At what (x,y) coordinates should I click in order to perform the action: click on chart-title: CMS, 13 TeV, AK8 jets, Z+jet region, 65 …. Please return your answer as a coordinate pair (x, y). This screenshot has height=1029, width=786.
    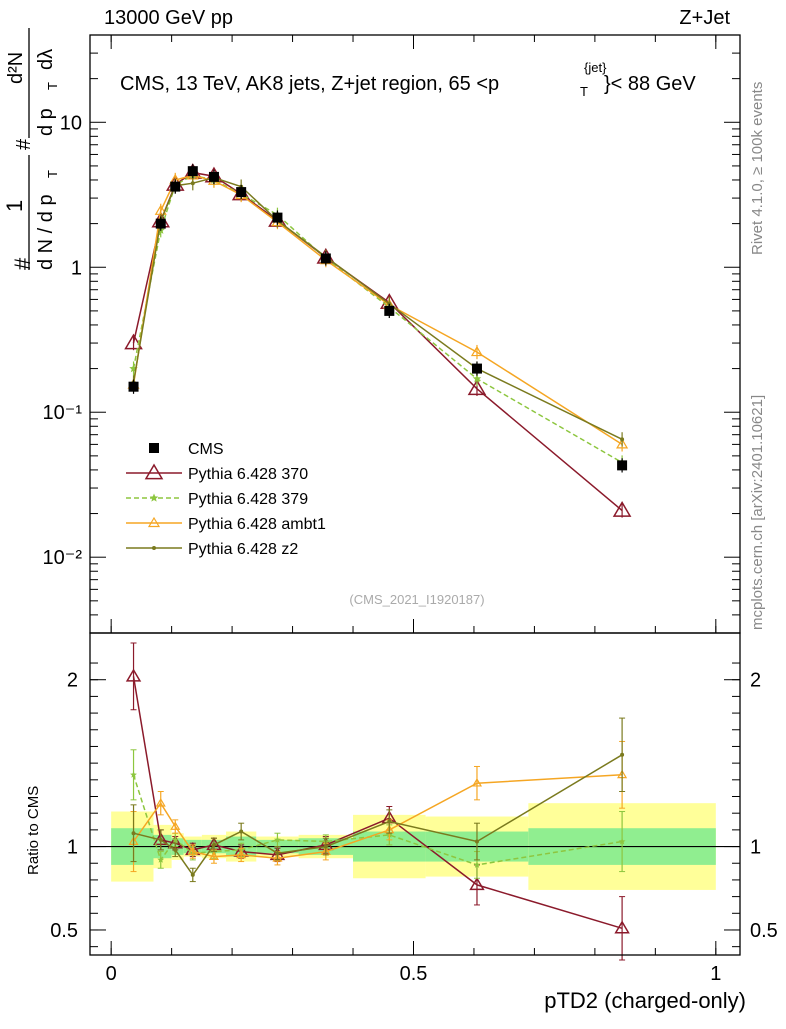
    Looking at the image, I should click on (408, 79).